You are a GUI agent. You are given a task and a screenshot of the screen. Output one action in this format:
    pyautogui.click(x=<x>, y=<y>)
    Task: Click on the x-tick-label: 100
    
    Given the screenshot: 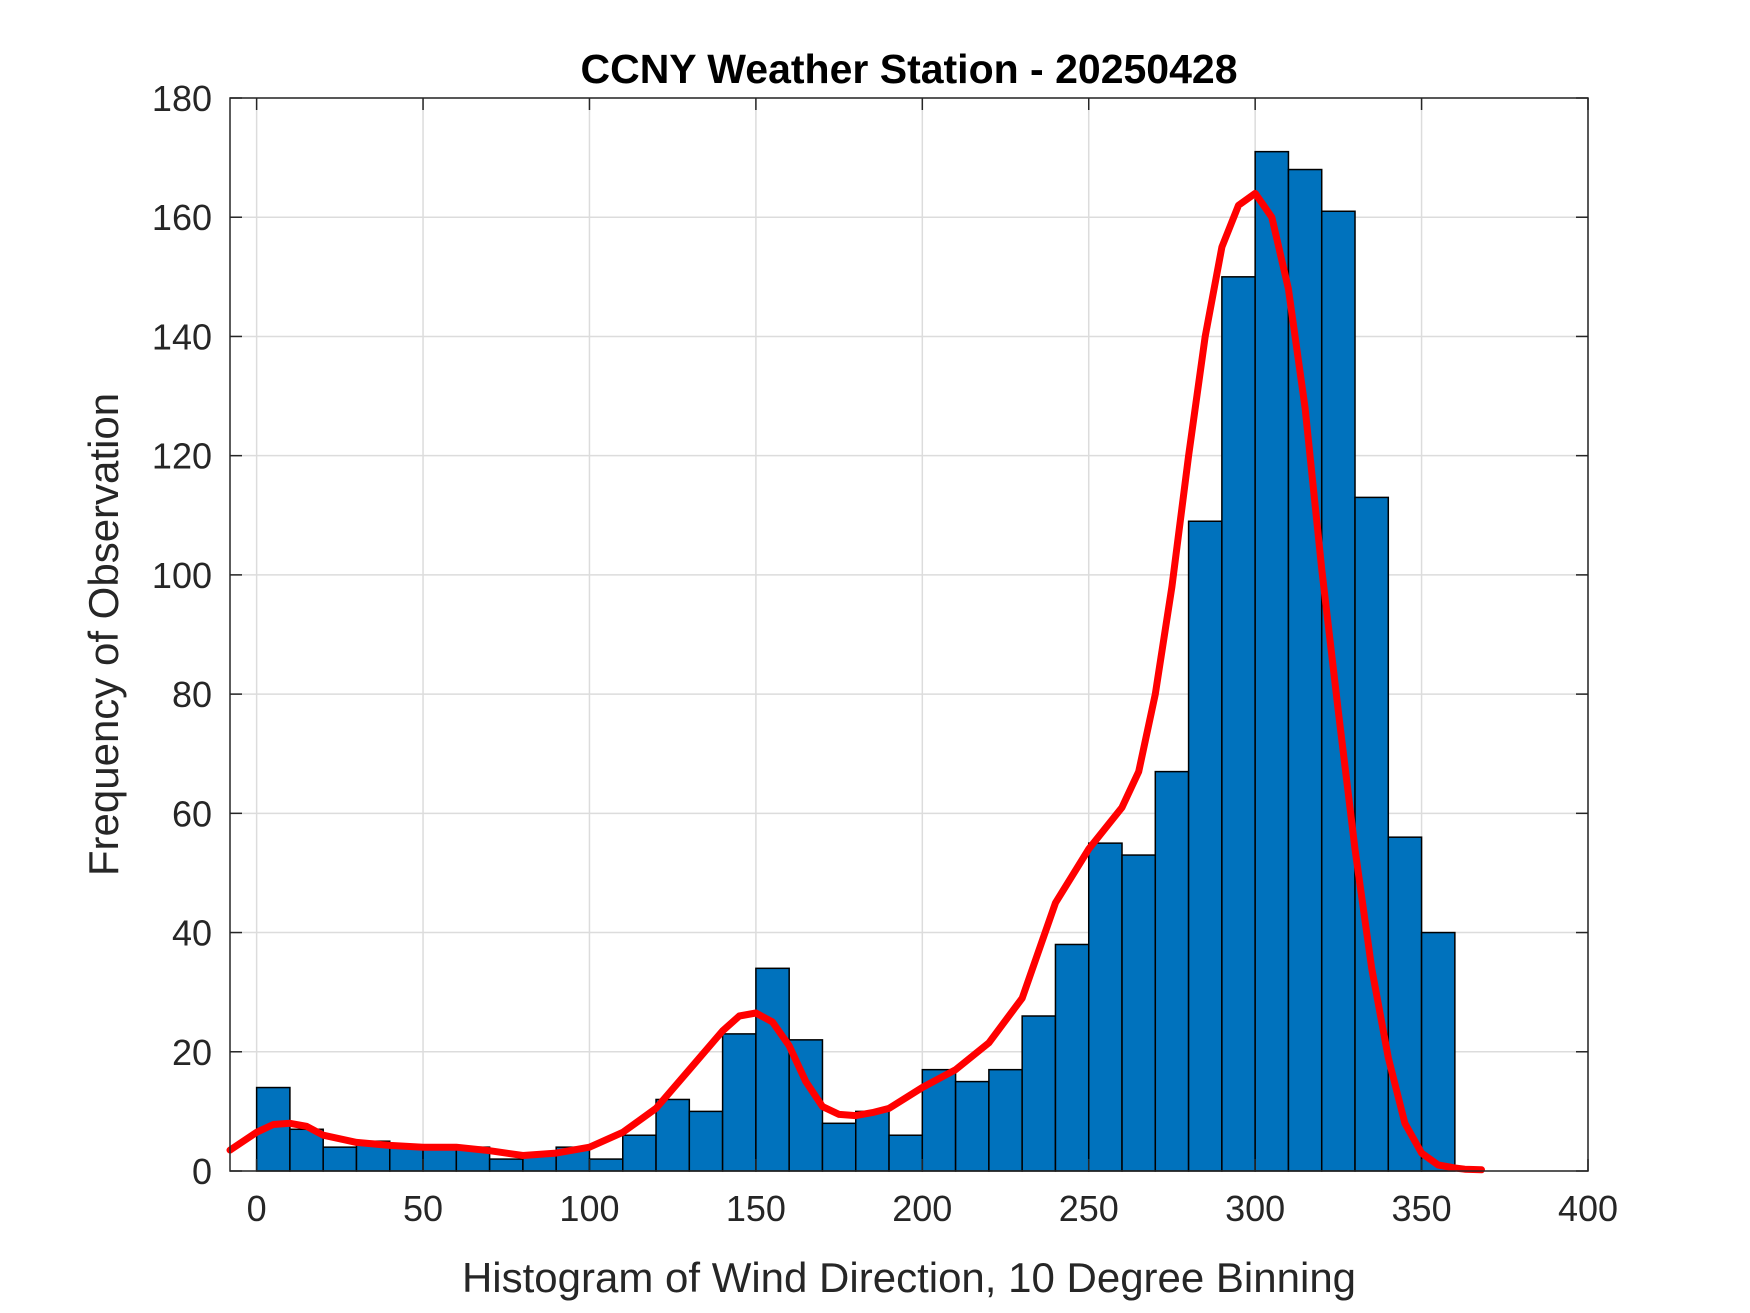 What is the action you would take?
    pyautogui.click(x=589, y=1208)
    